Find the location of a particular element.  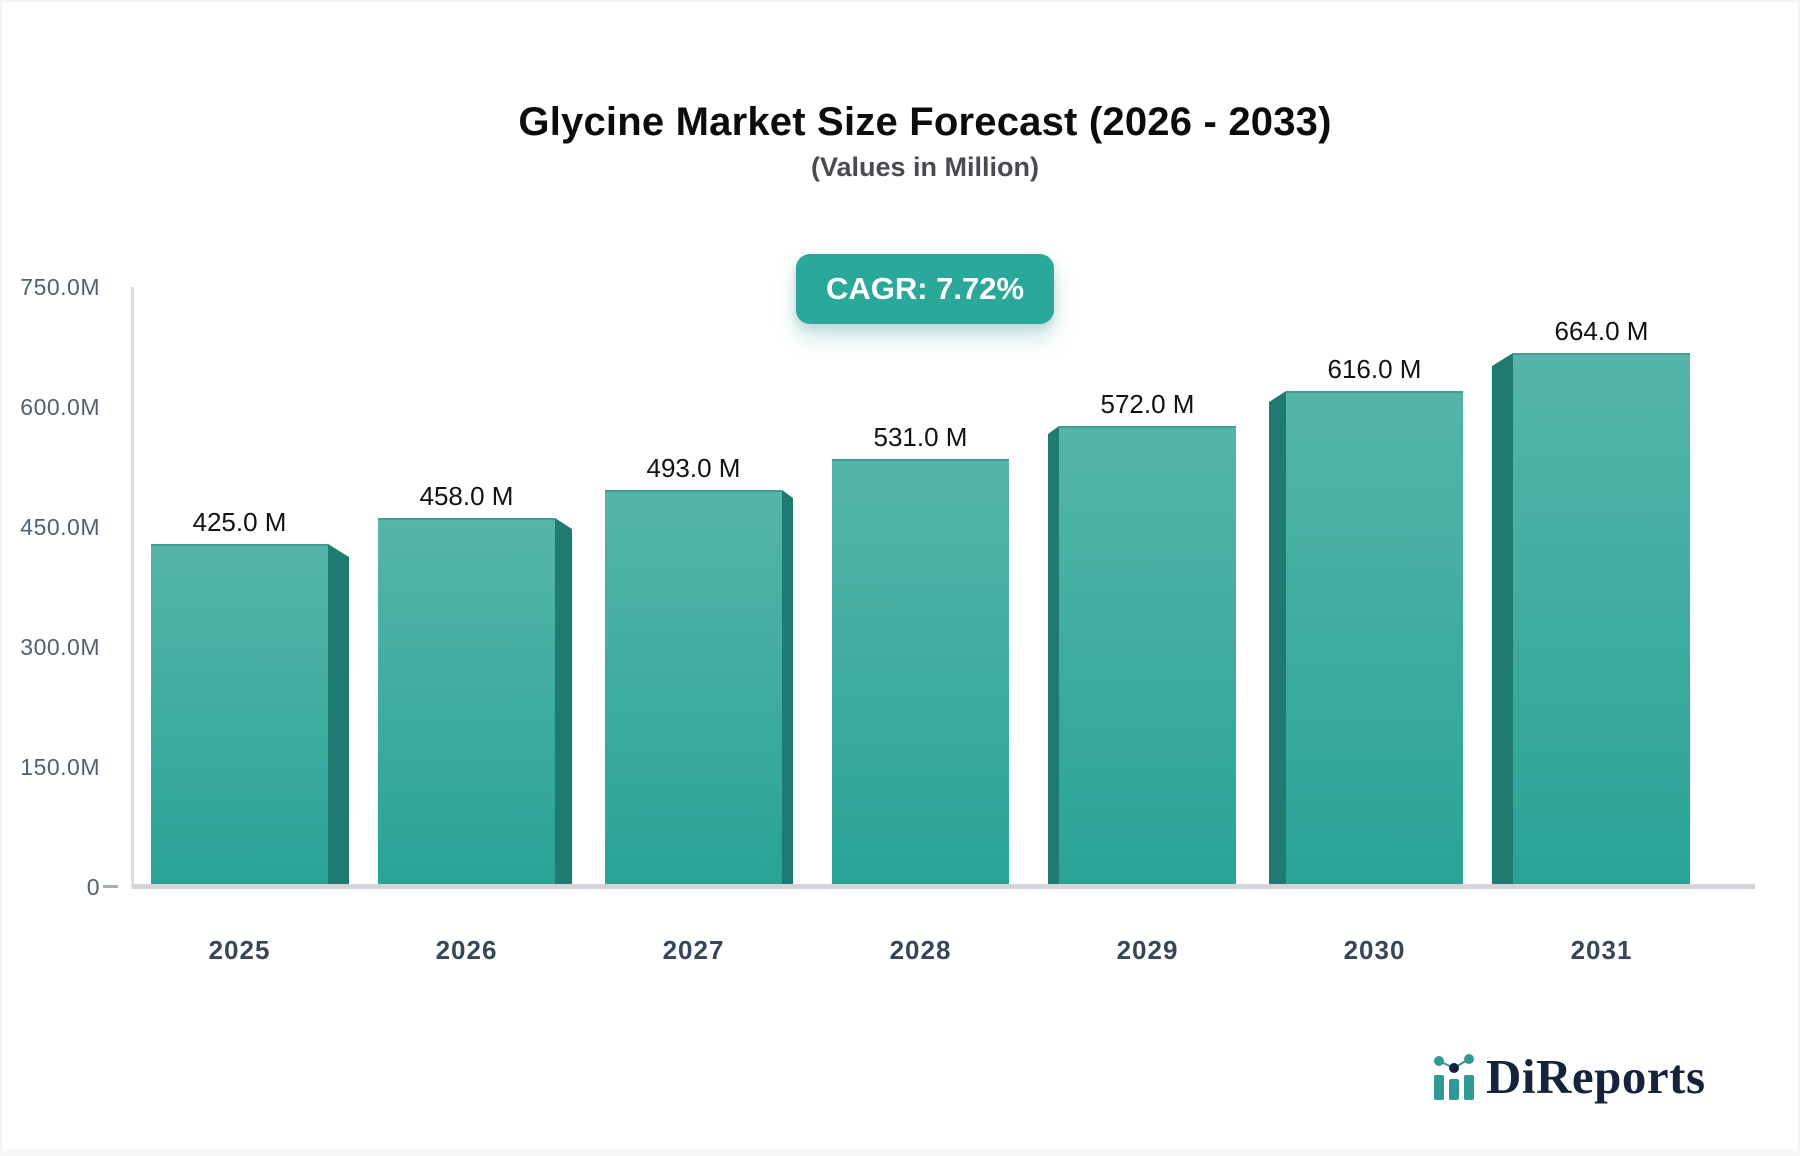

y-axis-tick-label: 0 is located at coordinates (93, 887).